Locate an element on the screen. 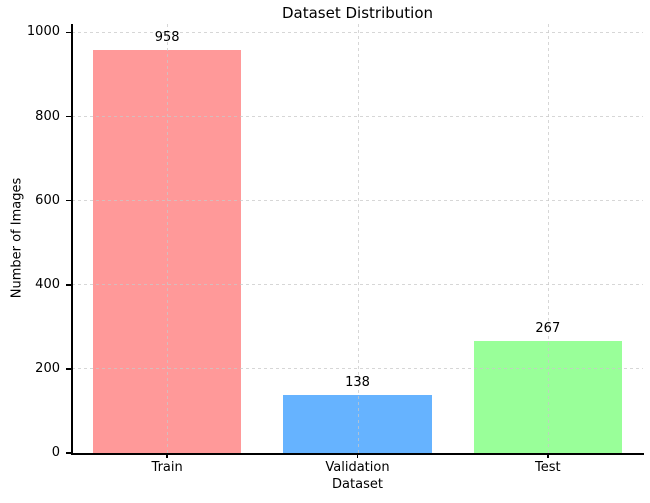 The image size is (650, 503). y-tick-label: 600 is located at coordinates (47, 200).